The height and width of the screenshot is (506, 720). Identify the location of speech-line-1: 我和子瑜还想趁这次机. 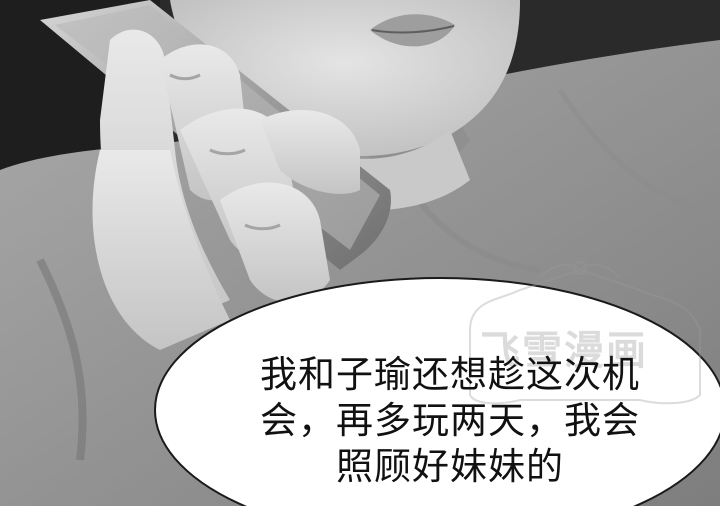
(450, 374).